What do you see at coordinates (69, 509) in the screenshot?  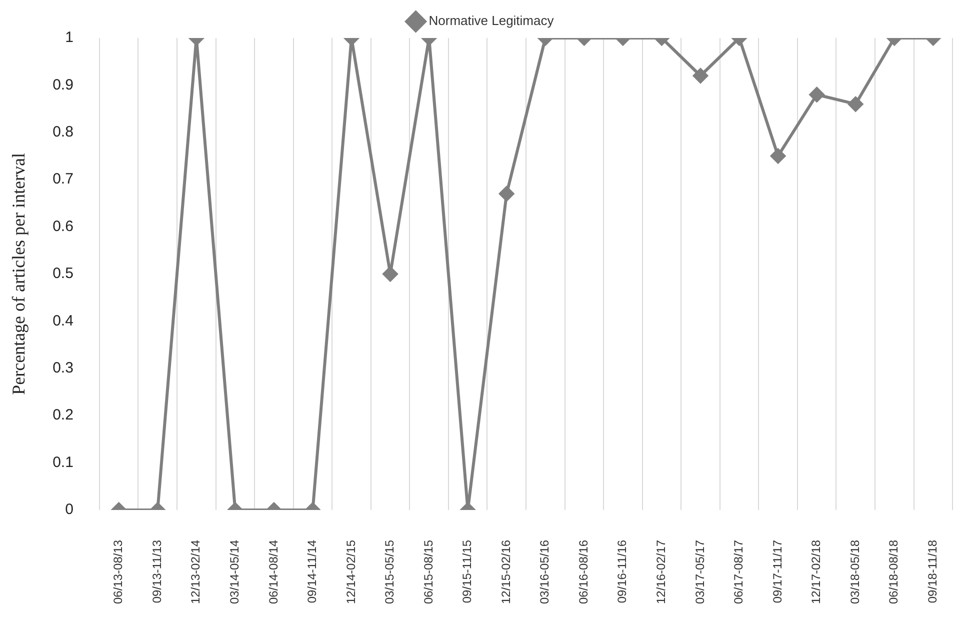 I see `y-tick-label: 0` at bounding box center [69, 509].